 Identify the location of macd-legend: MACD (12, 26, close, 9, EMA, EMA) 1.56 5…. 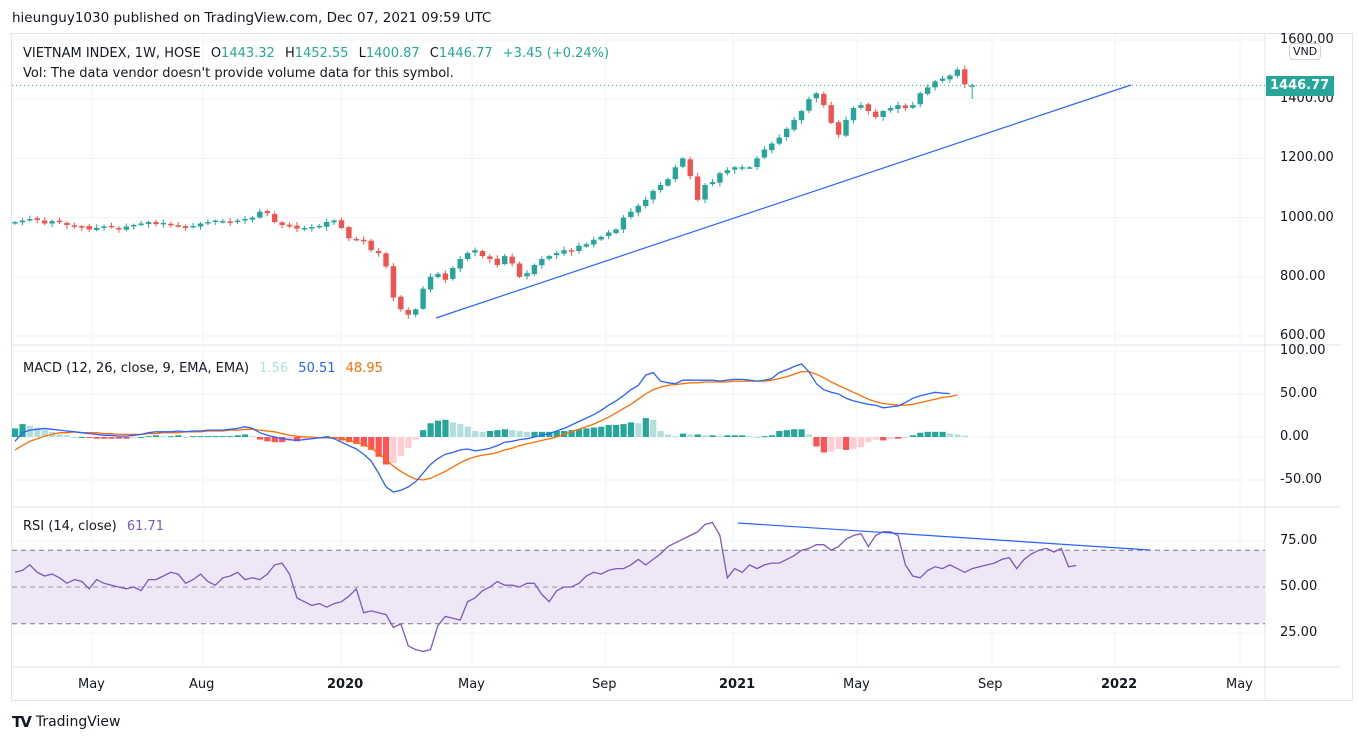
(206, 368).